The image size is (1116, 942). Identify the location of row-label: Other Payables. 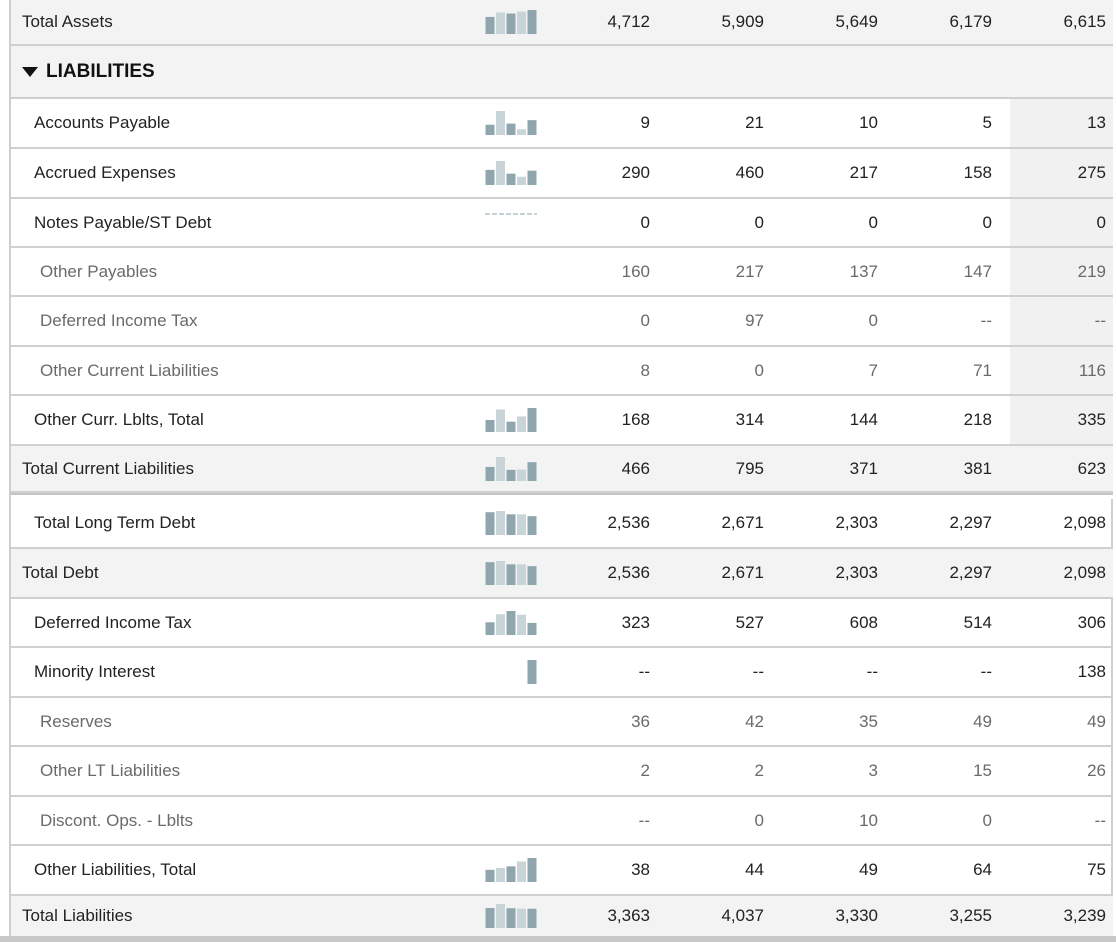
(99, 271).